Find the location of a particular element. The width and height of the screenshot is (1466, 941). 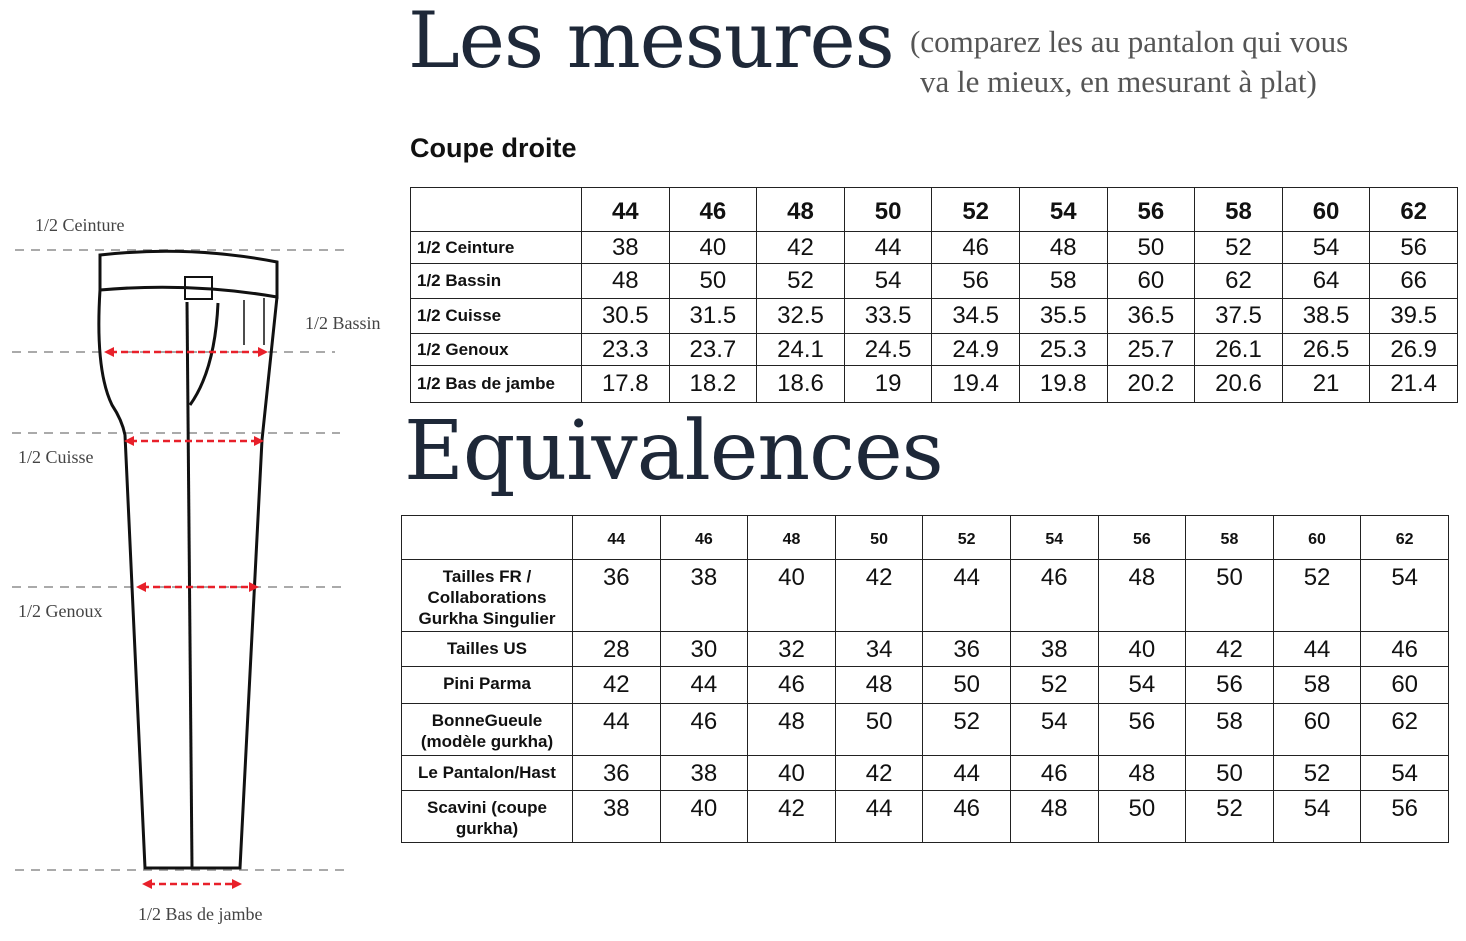

value-cell: 37.5 is located at coordinates (1238, 316).